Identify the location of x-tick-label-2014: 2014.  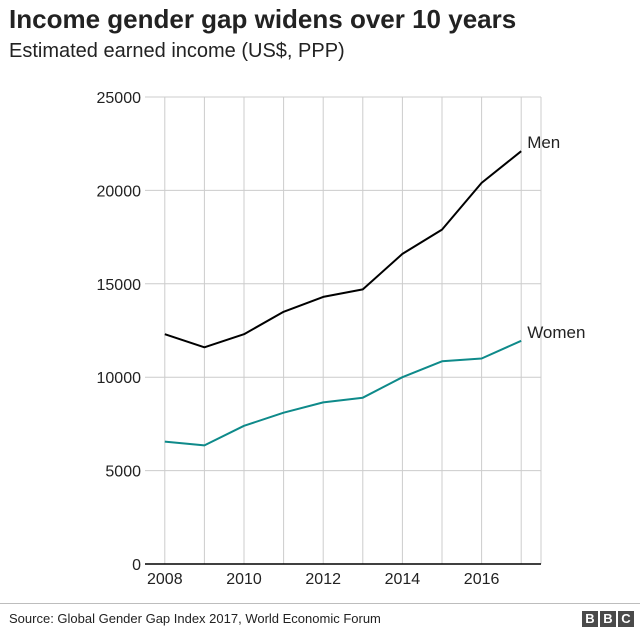
(403, 579).